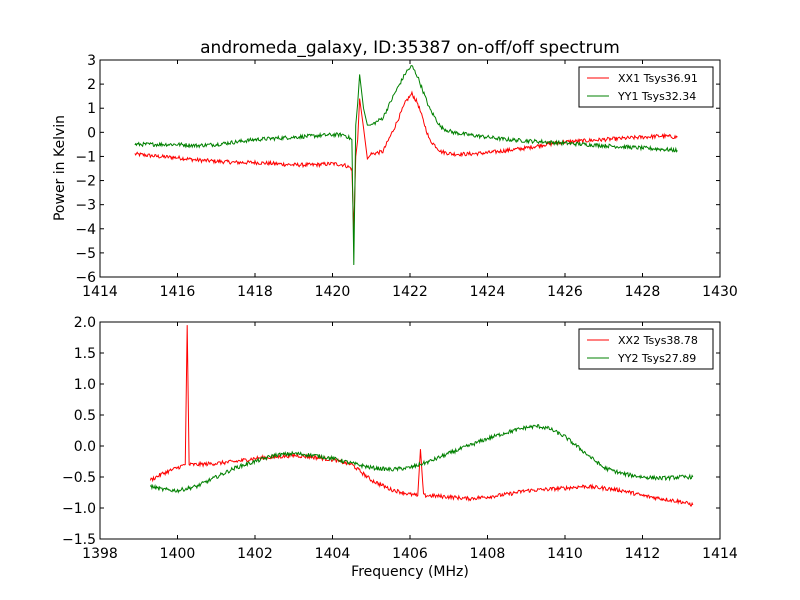 This screenshot has height=600, width=800. I want to click on x-axis-label: Frequency (MHz), so click(410, 572).